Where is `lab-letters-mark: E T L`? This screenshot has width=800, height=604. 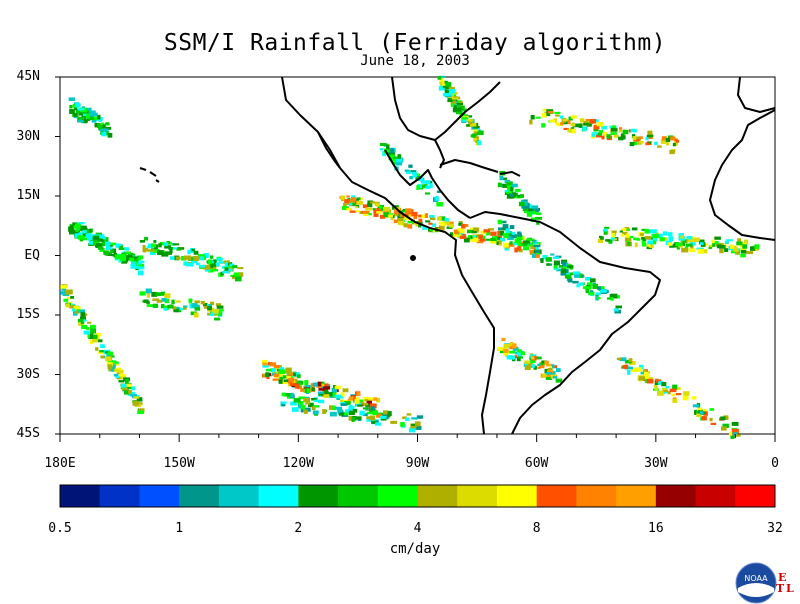 lab-letters-mark: E T L is located at coordinates (785, 582).